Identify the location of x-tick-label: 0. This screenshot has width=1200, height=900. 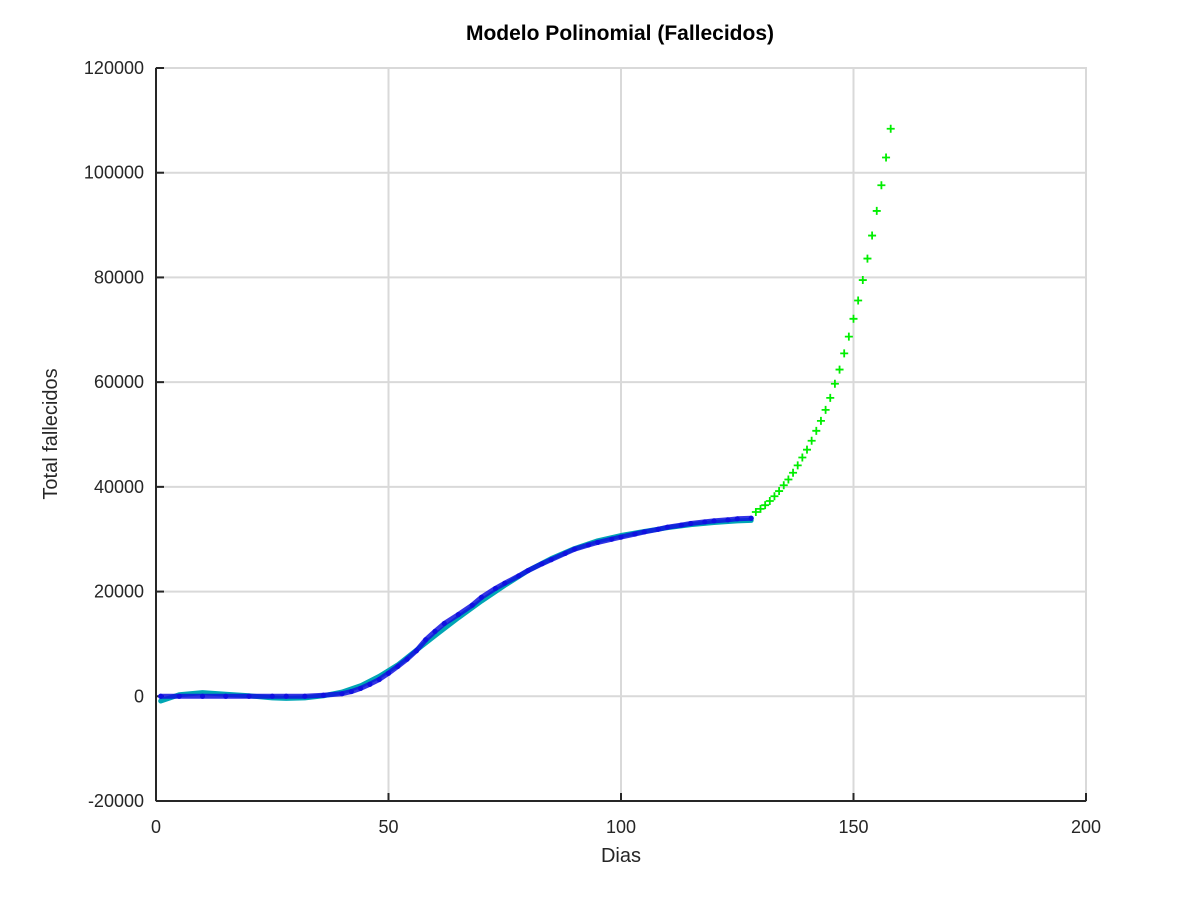
(156, 827).